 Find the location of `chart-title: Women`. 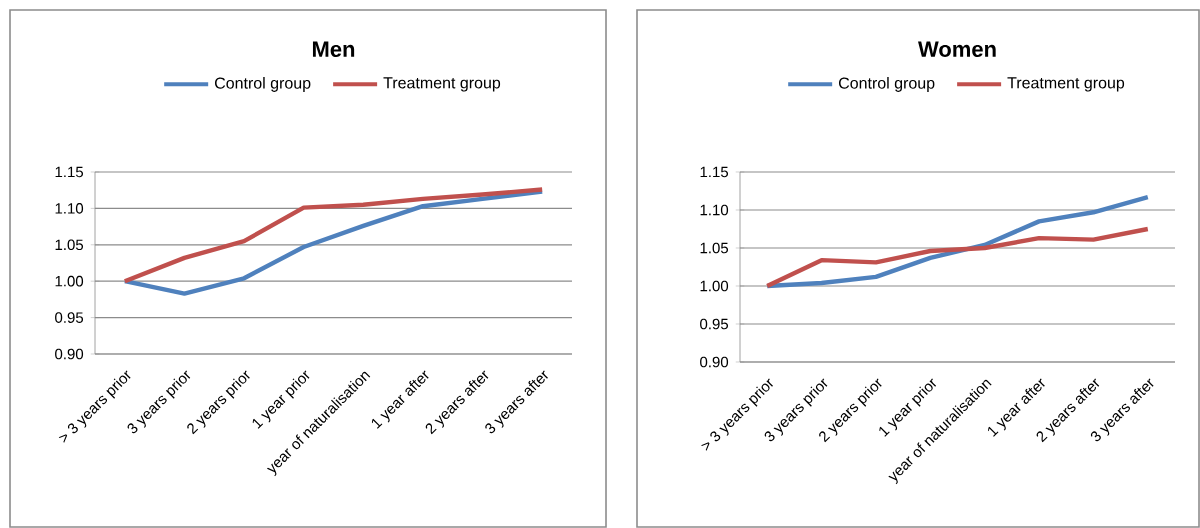

chart-title: Women is located at coordinates (957, 49).